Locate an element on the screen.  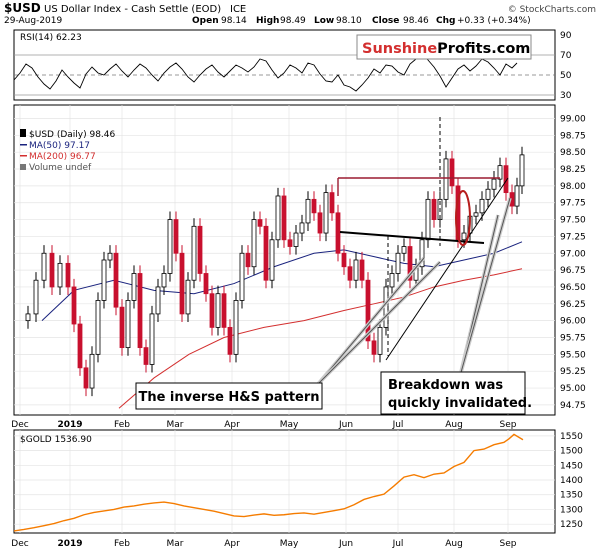
logo-part2: Profits.com is located at coordinates (483, 49).